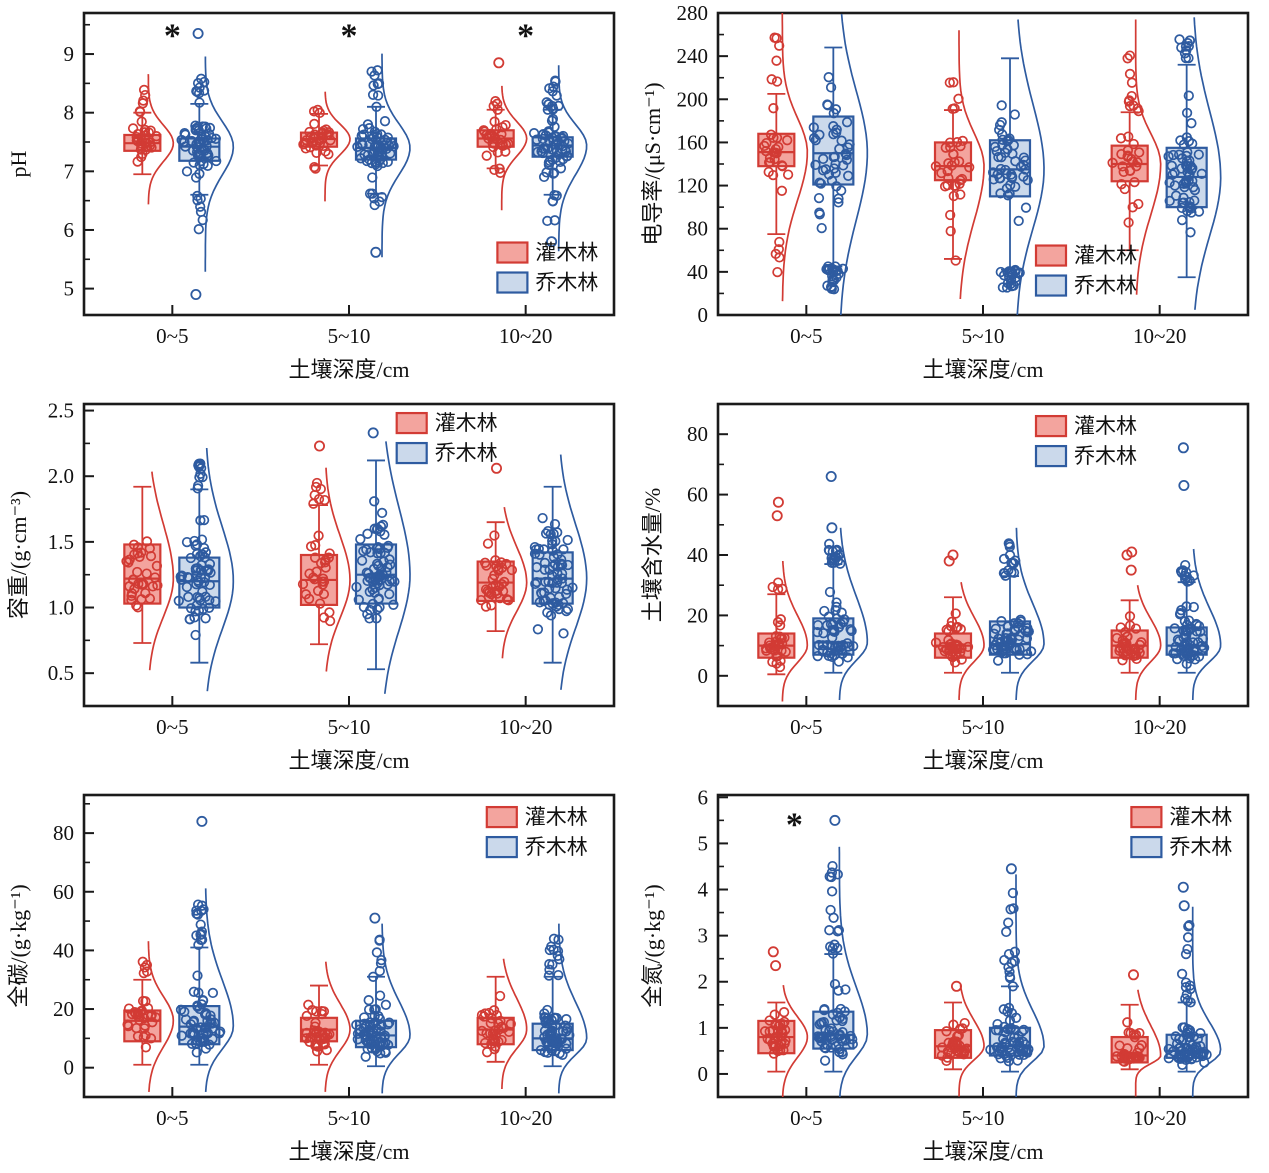  I want to click on y-tick-label: 160, so click(693, 142).